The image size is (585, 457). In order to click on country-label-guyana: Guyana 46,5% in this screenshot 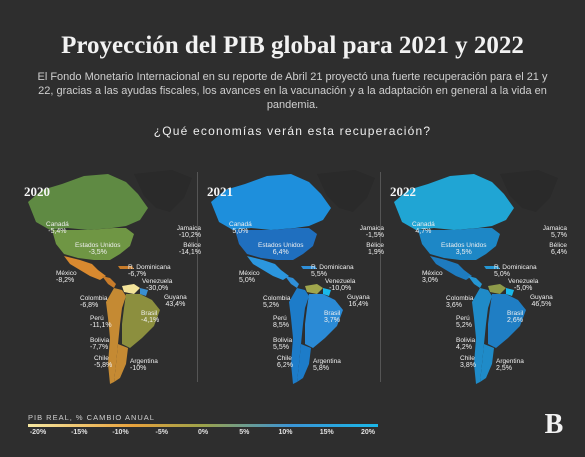, I will do `click(541, 301)`.